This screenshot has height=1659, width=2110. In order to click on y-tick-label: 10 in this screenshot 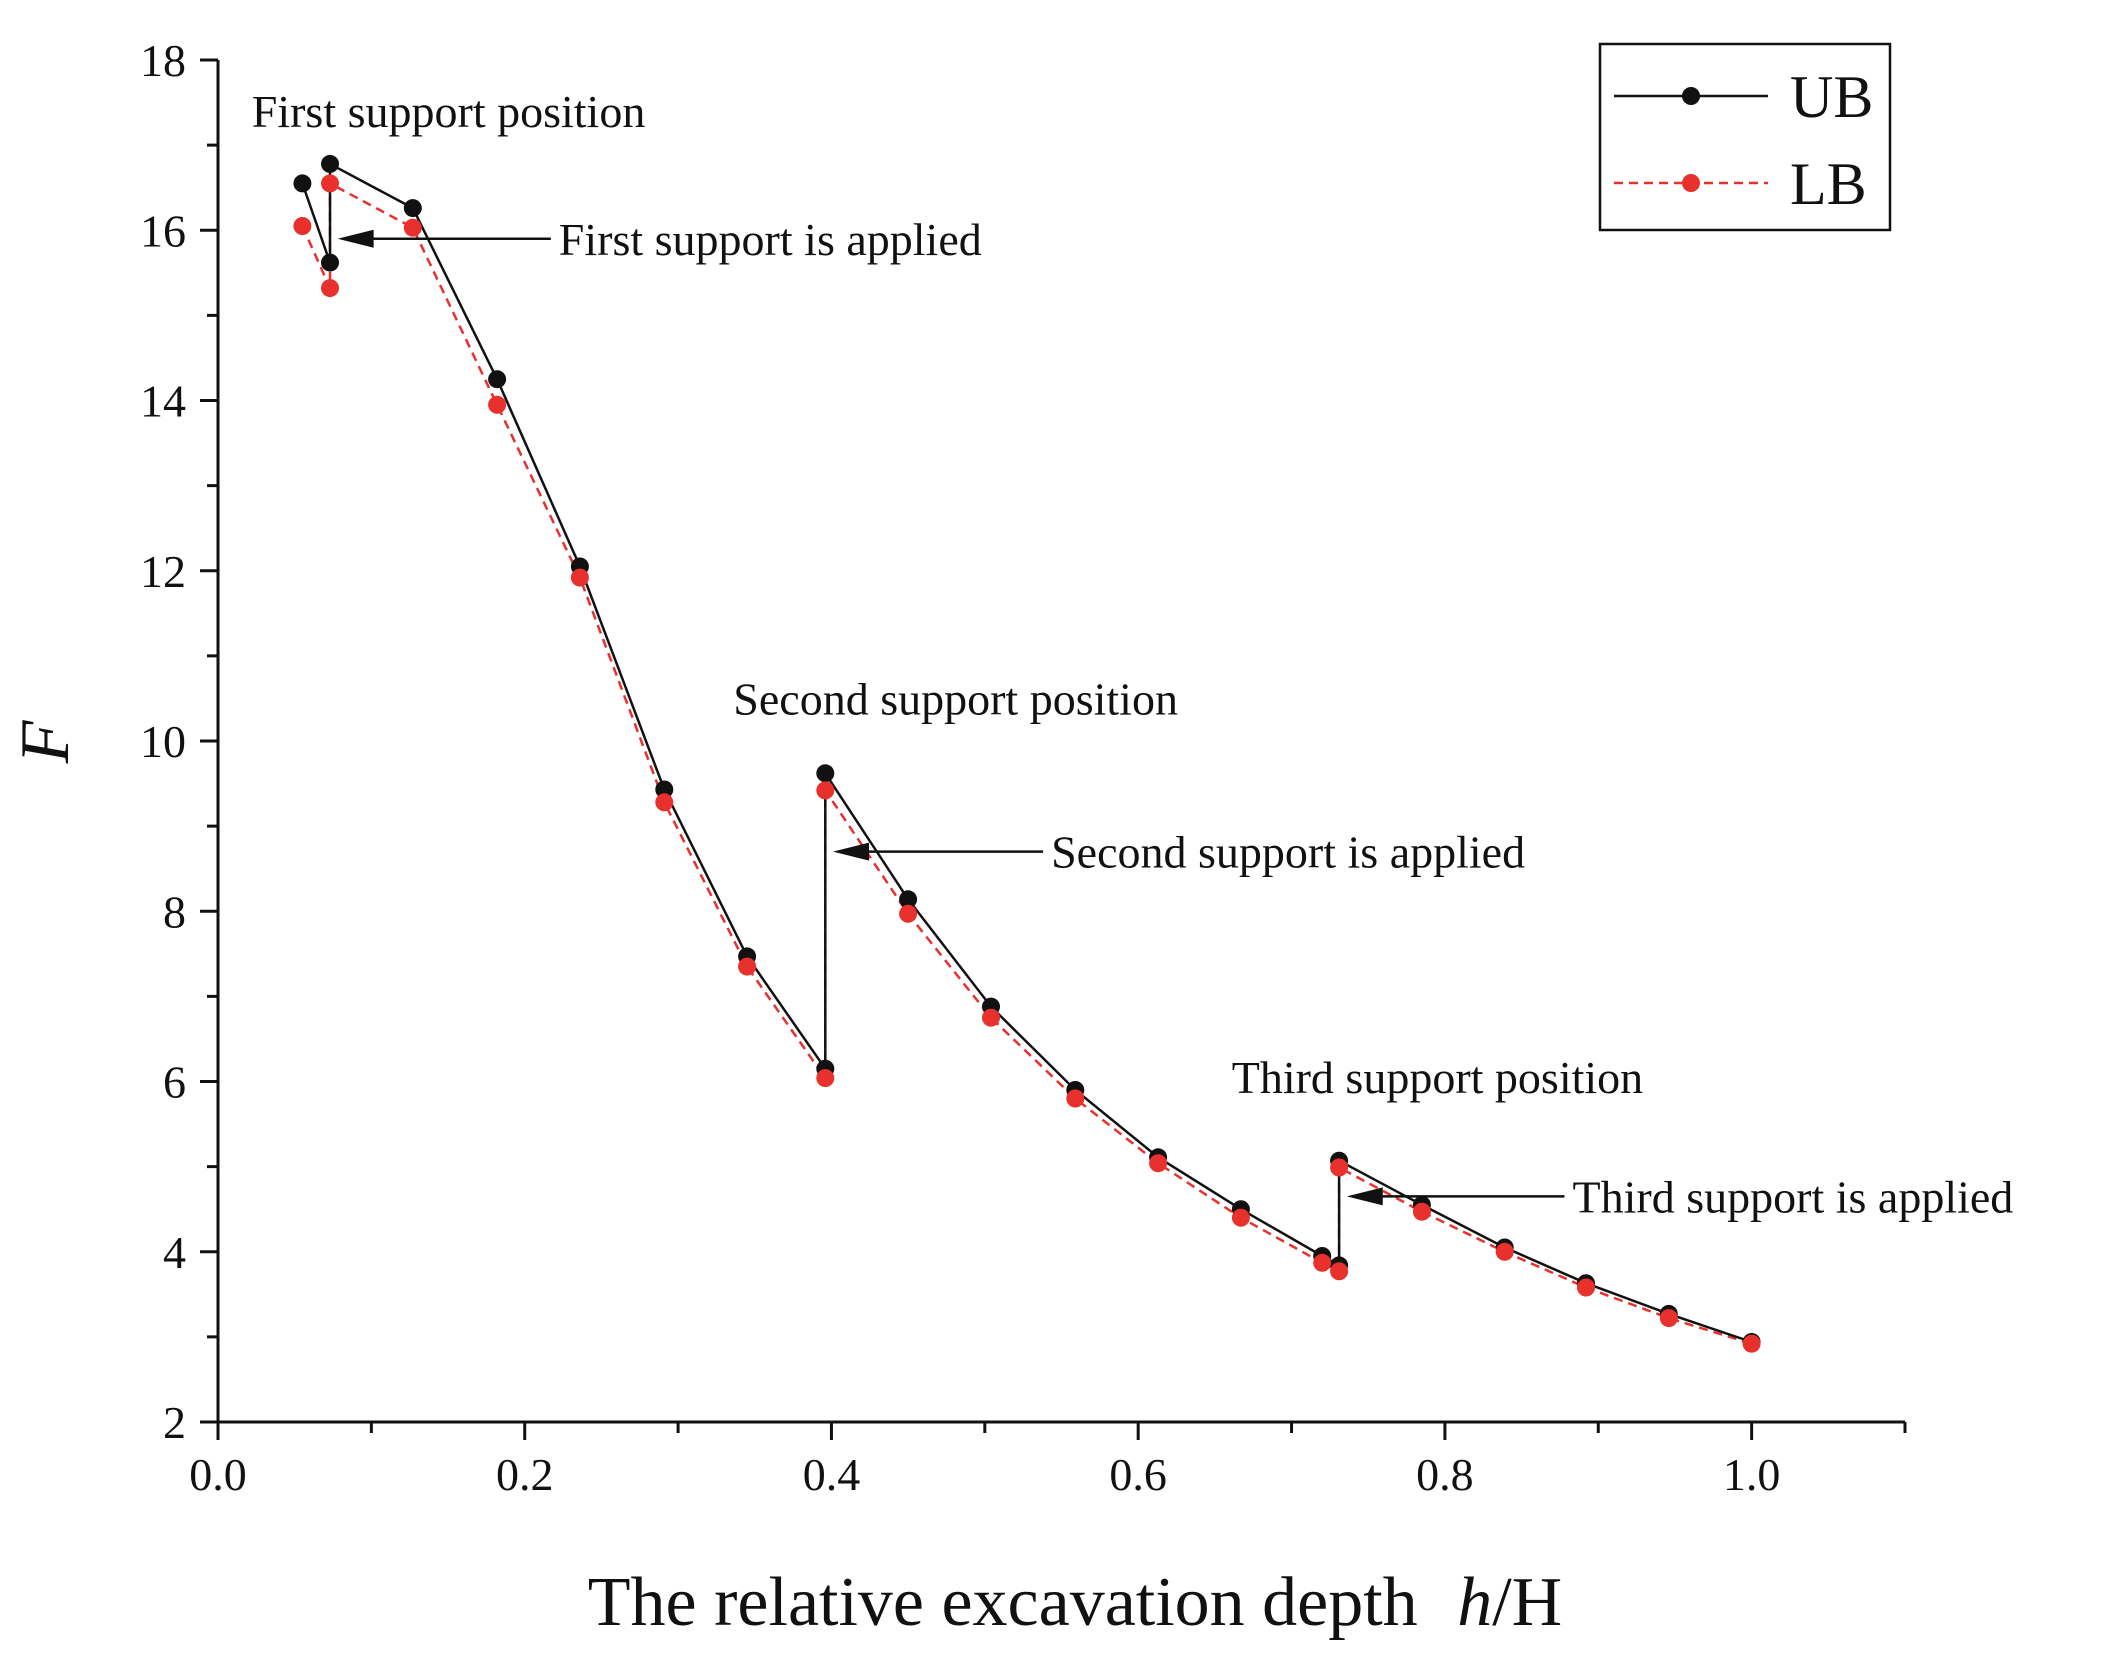, I will do `click(163, 741)`.